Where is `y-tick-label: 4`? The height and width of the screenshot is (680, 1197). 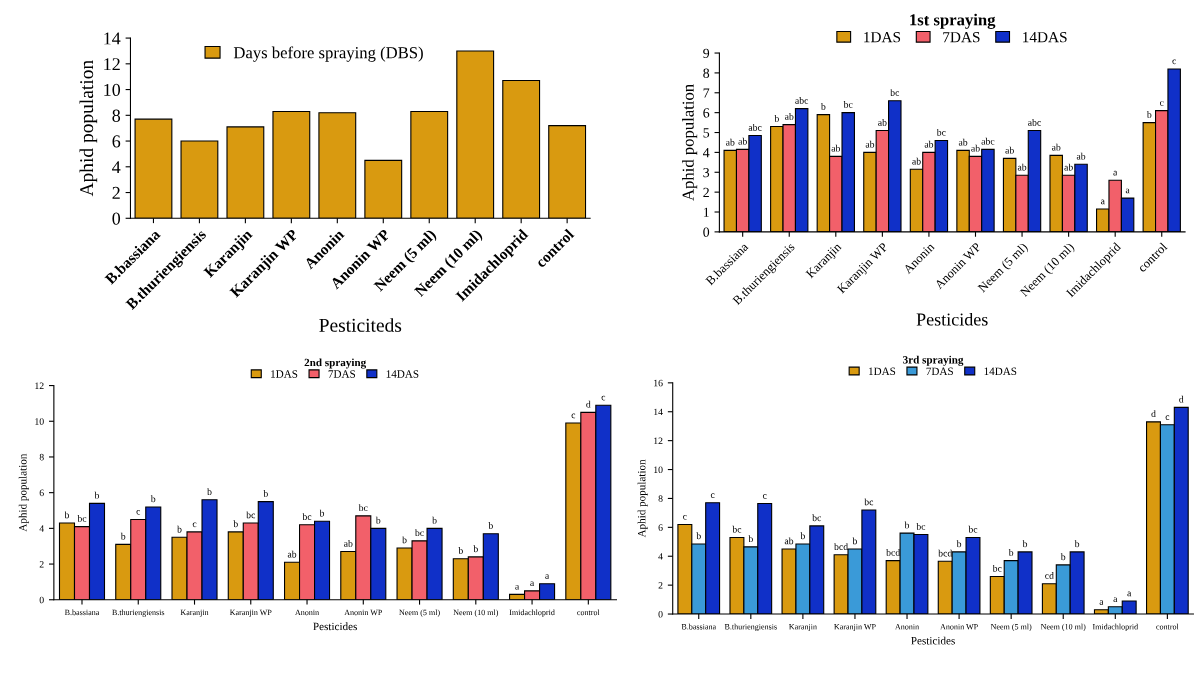 y-tick-label: 4 is located at coordinates (116, 167).